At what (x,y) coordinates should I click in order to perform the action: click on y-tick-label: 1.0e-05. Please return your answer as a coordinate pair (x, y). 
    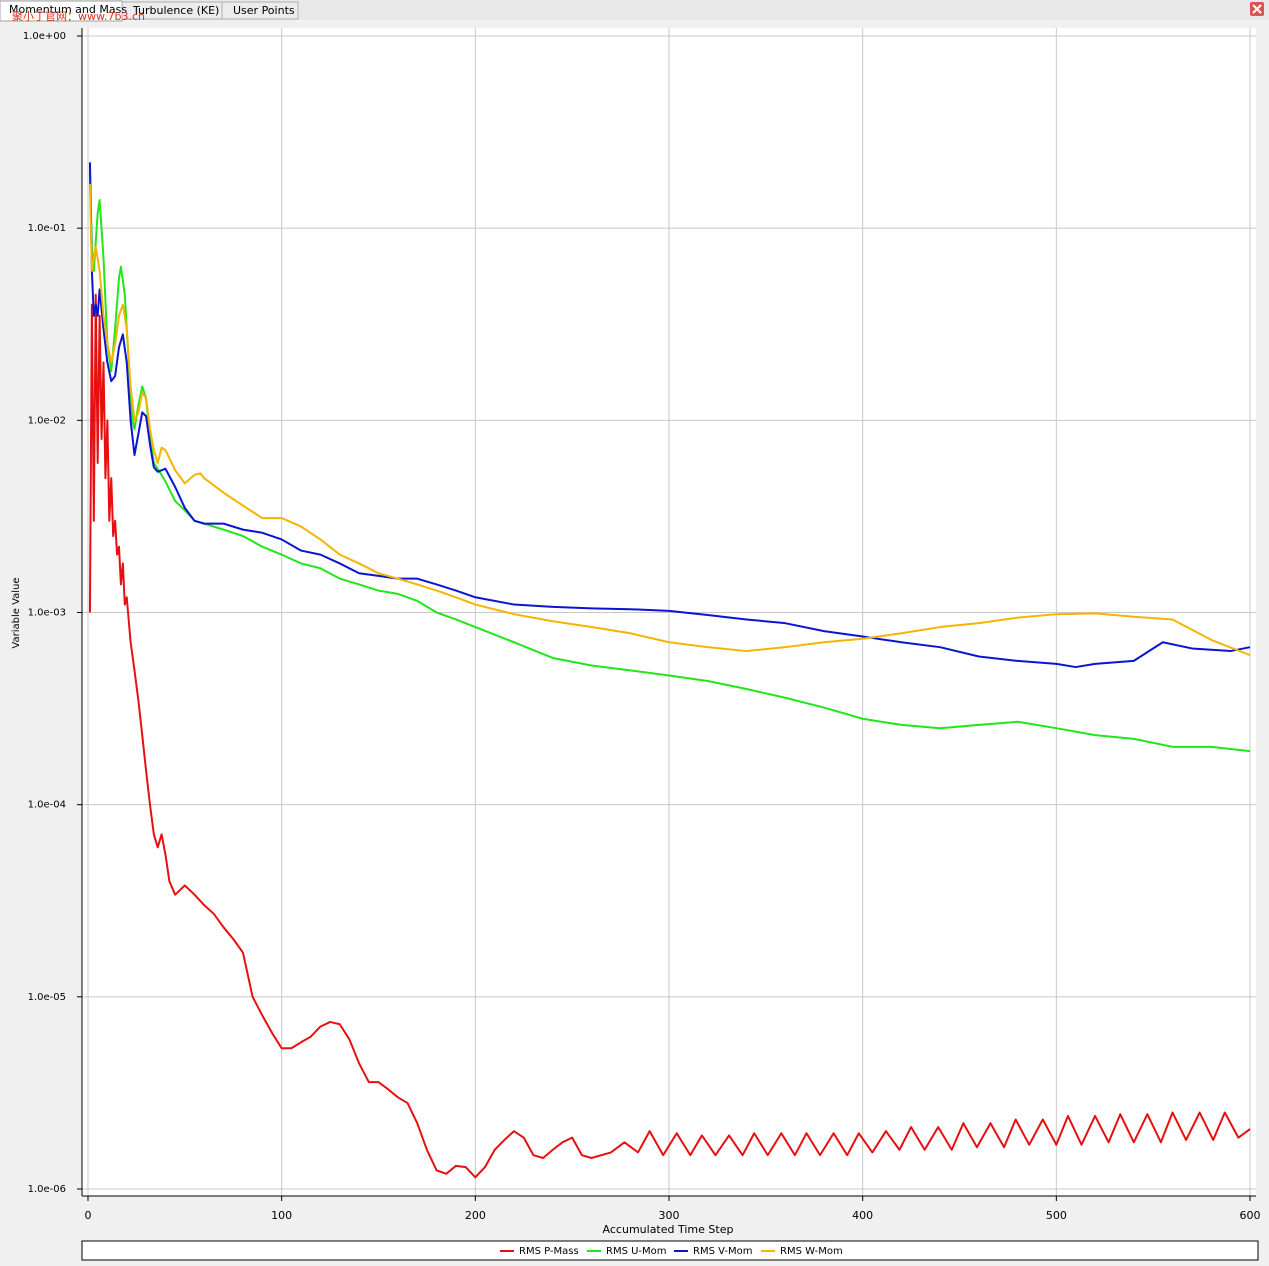
    Looking at the image, I should click on (47, 997).